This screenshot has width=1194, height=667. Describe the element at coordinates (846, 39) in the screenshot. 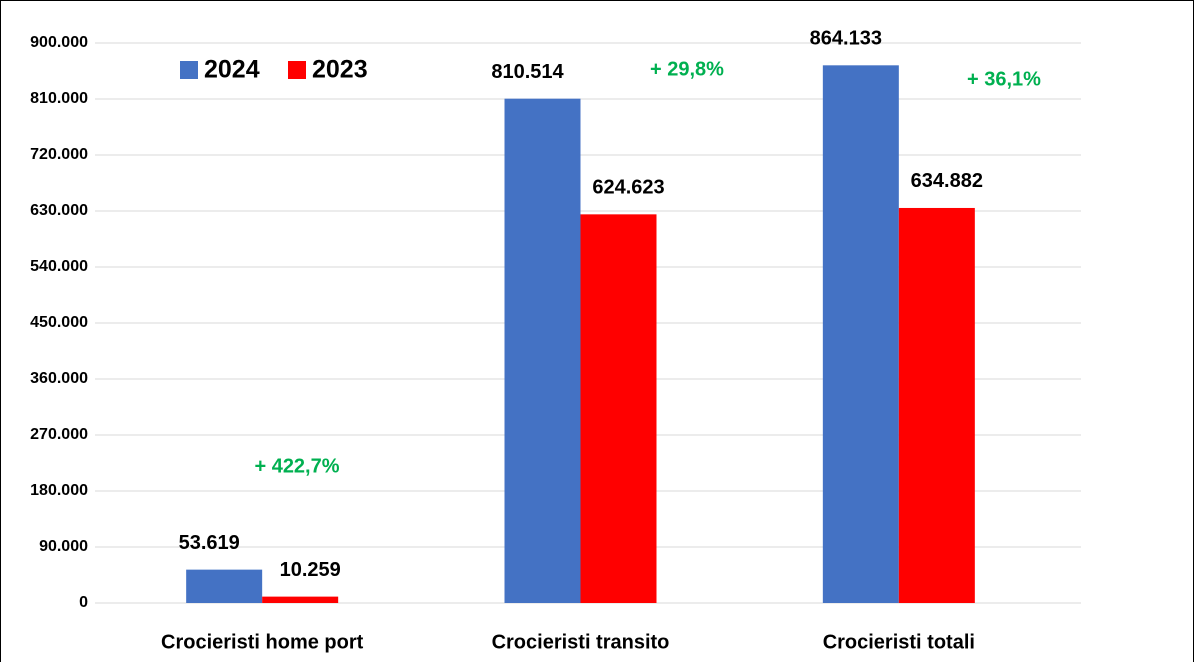

I see `value-label: 864.133` at that location.